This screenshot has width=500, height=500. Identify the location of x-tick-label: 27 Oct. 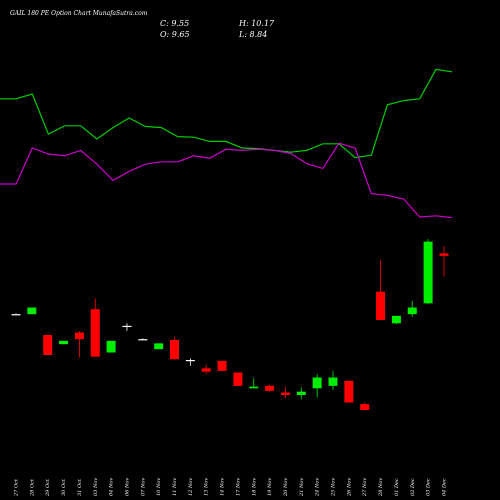
(17, 487).